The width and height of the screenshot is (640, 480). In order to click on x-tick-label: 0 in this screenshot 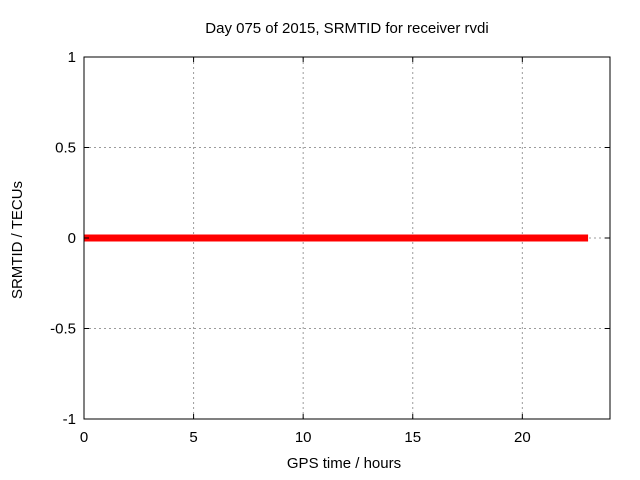, I will do `click(84, 437)`.